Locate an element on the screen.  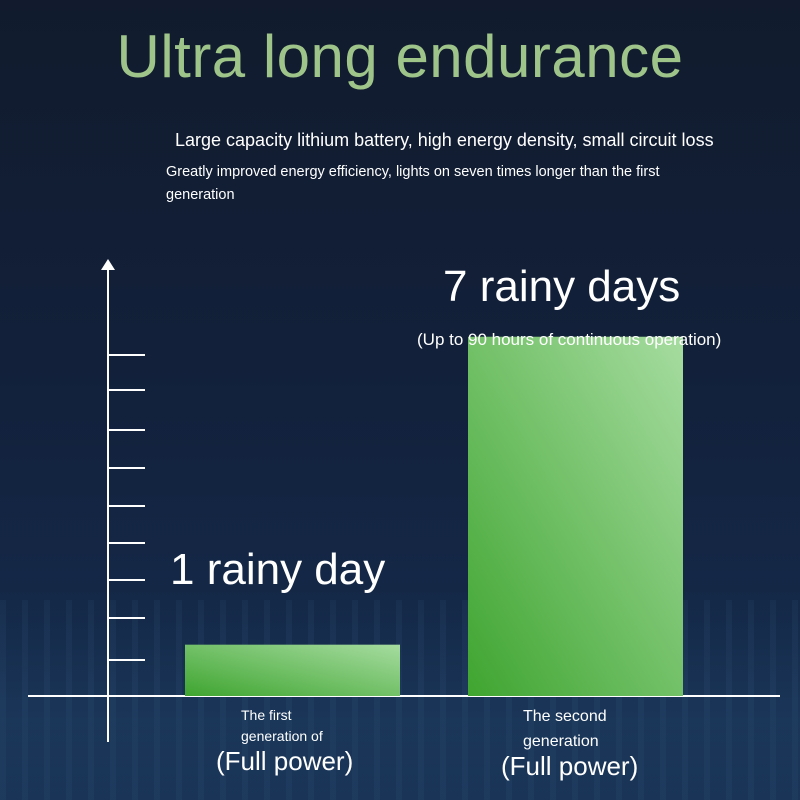
y-axis-ticks is located at coordinates (126, 507).